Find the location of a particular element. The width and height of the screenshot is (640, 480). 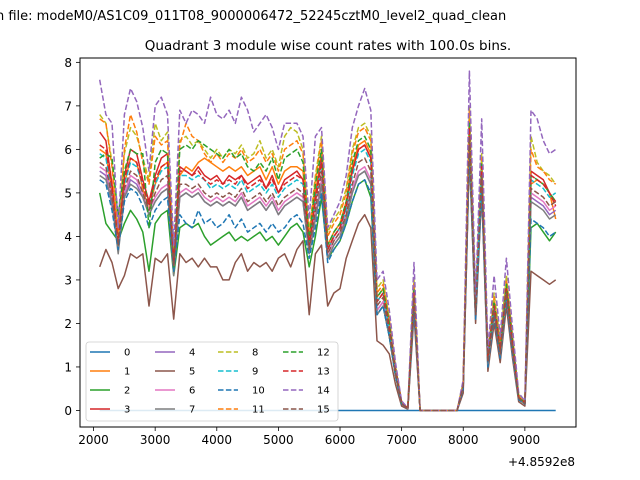

legend-label: 13 is located at coordinates (323, 372).